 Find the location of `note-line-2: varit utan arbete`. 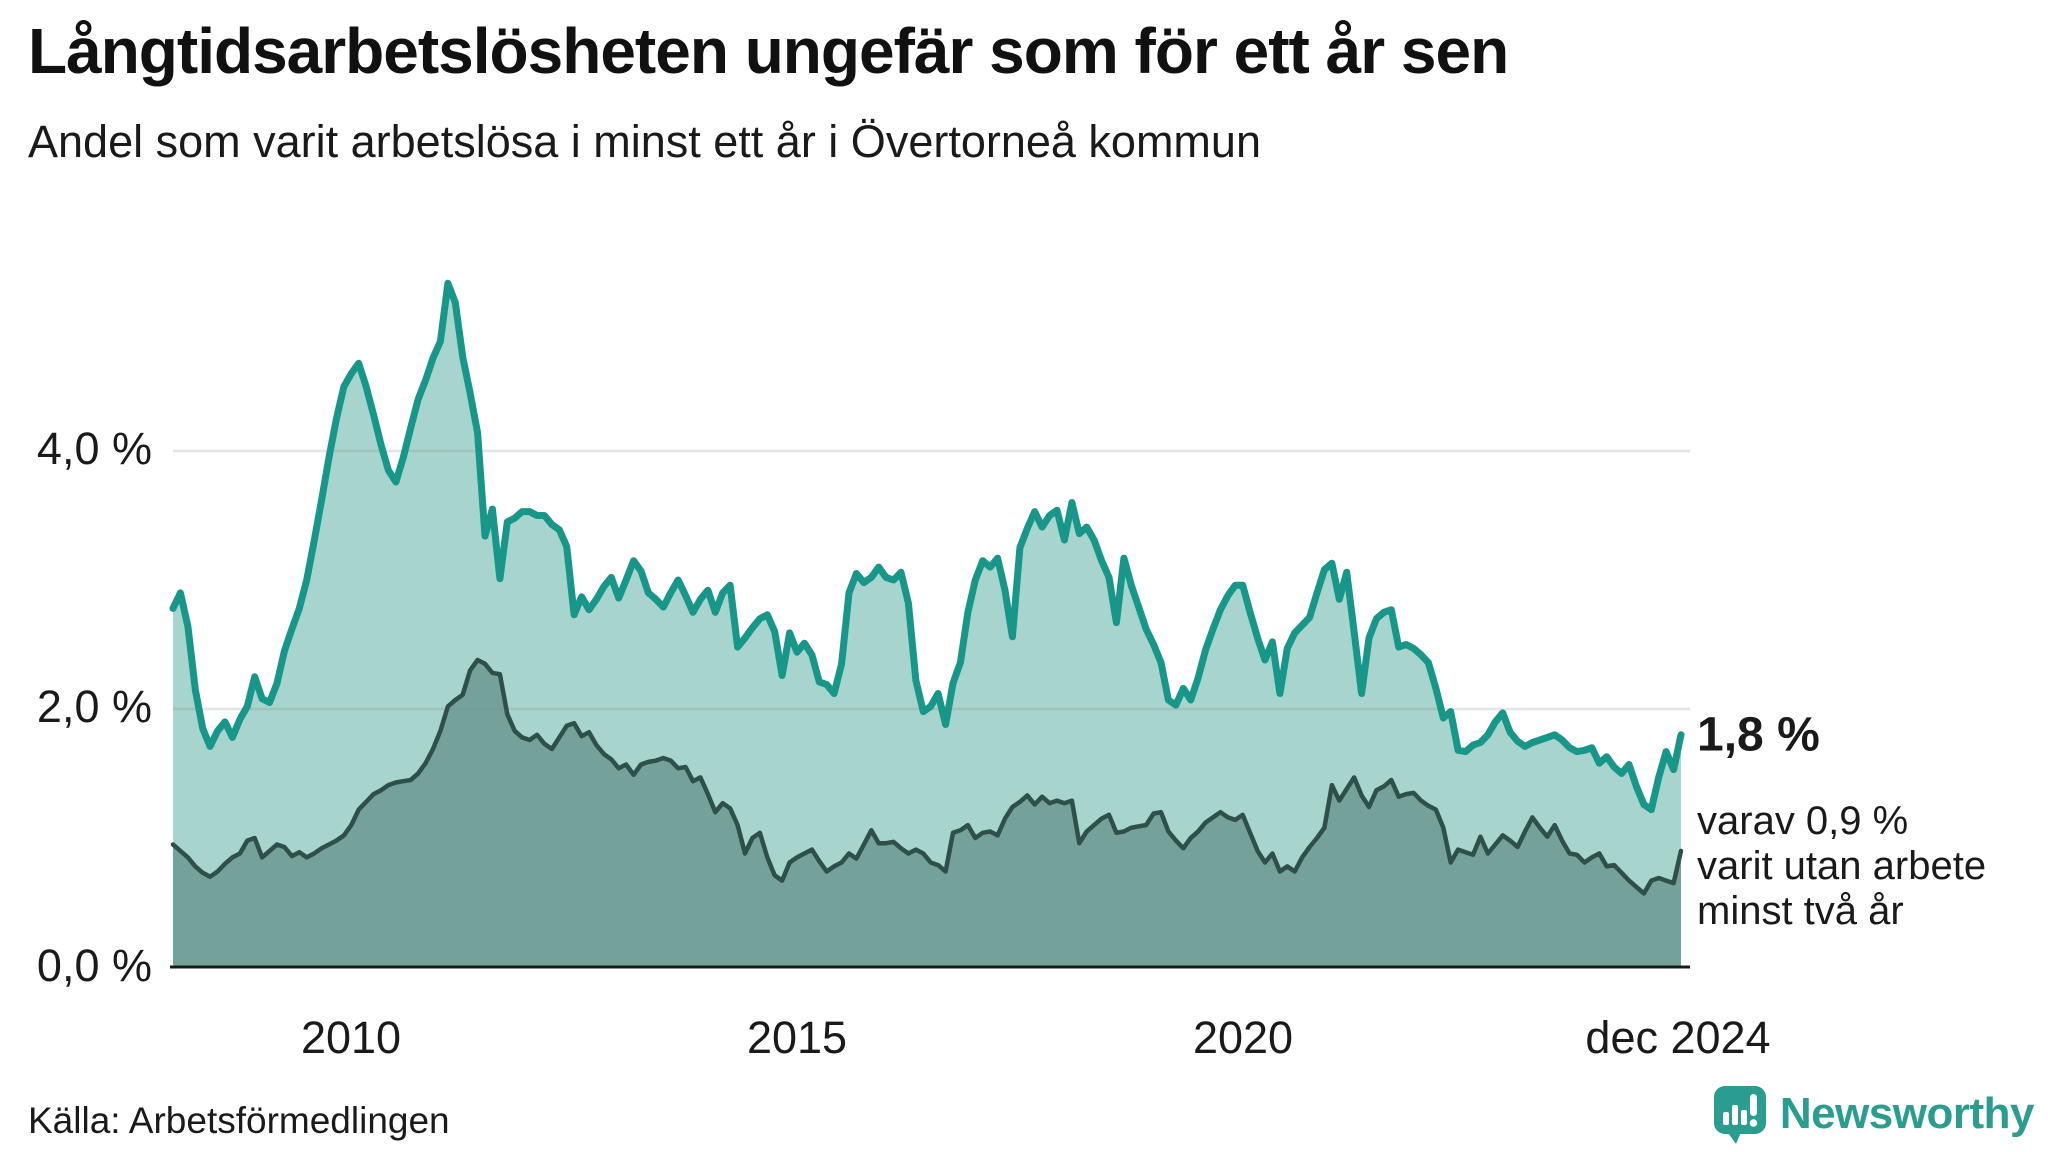

note-line-2: varit utan arbete is located at coordinates (1842, 866).